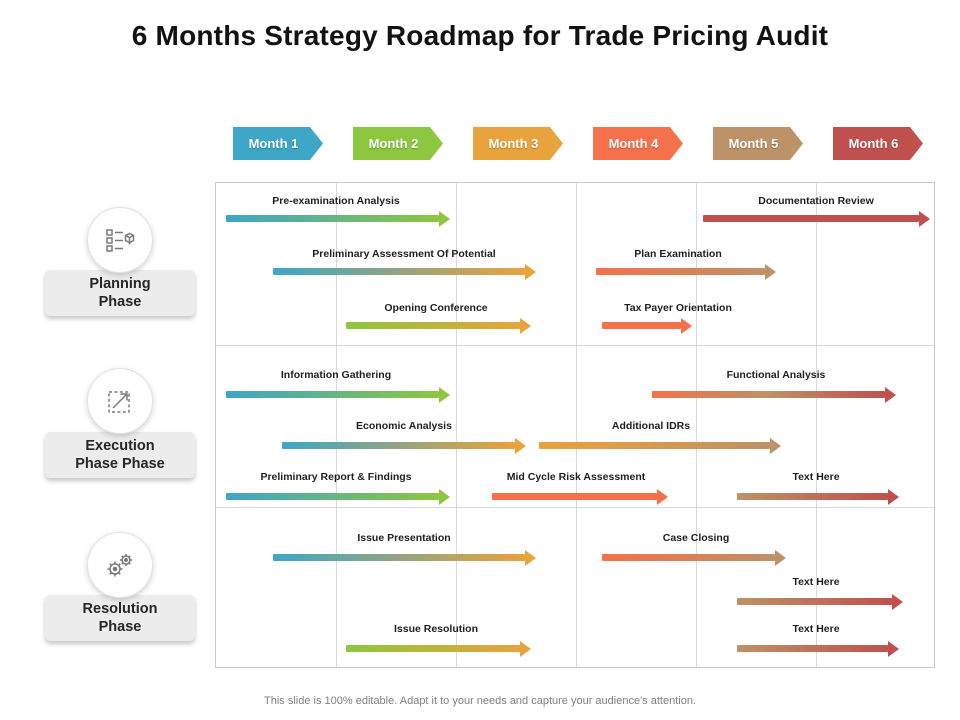  I want to click on bar-label: Case Closing, so click(696, 538).